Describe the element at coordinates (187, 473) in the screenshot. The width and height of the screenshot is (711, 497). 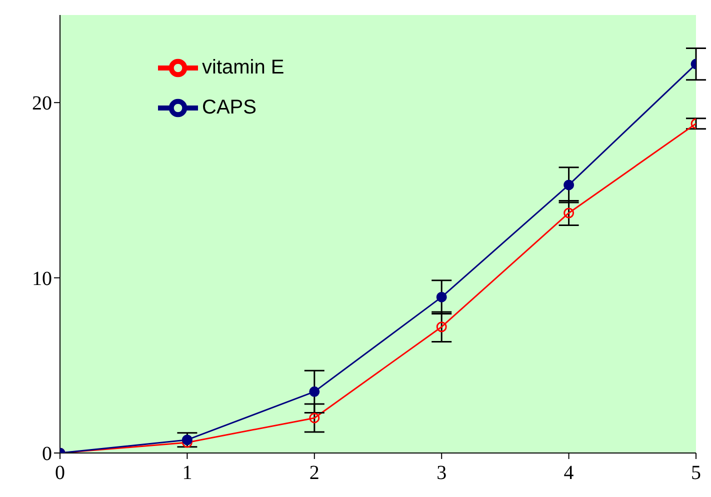
I see `x-tick-label: 1` at that location.